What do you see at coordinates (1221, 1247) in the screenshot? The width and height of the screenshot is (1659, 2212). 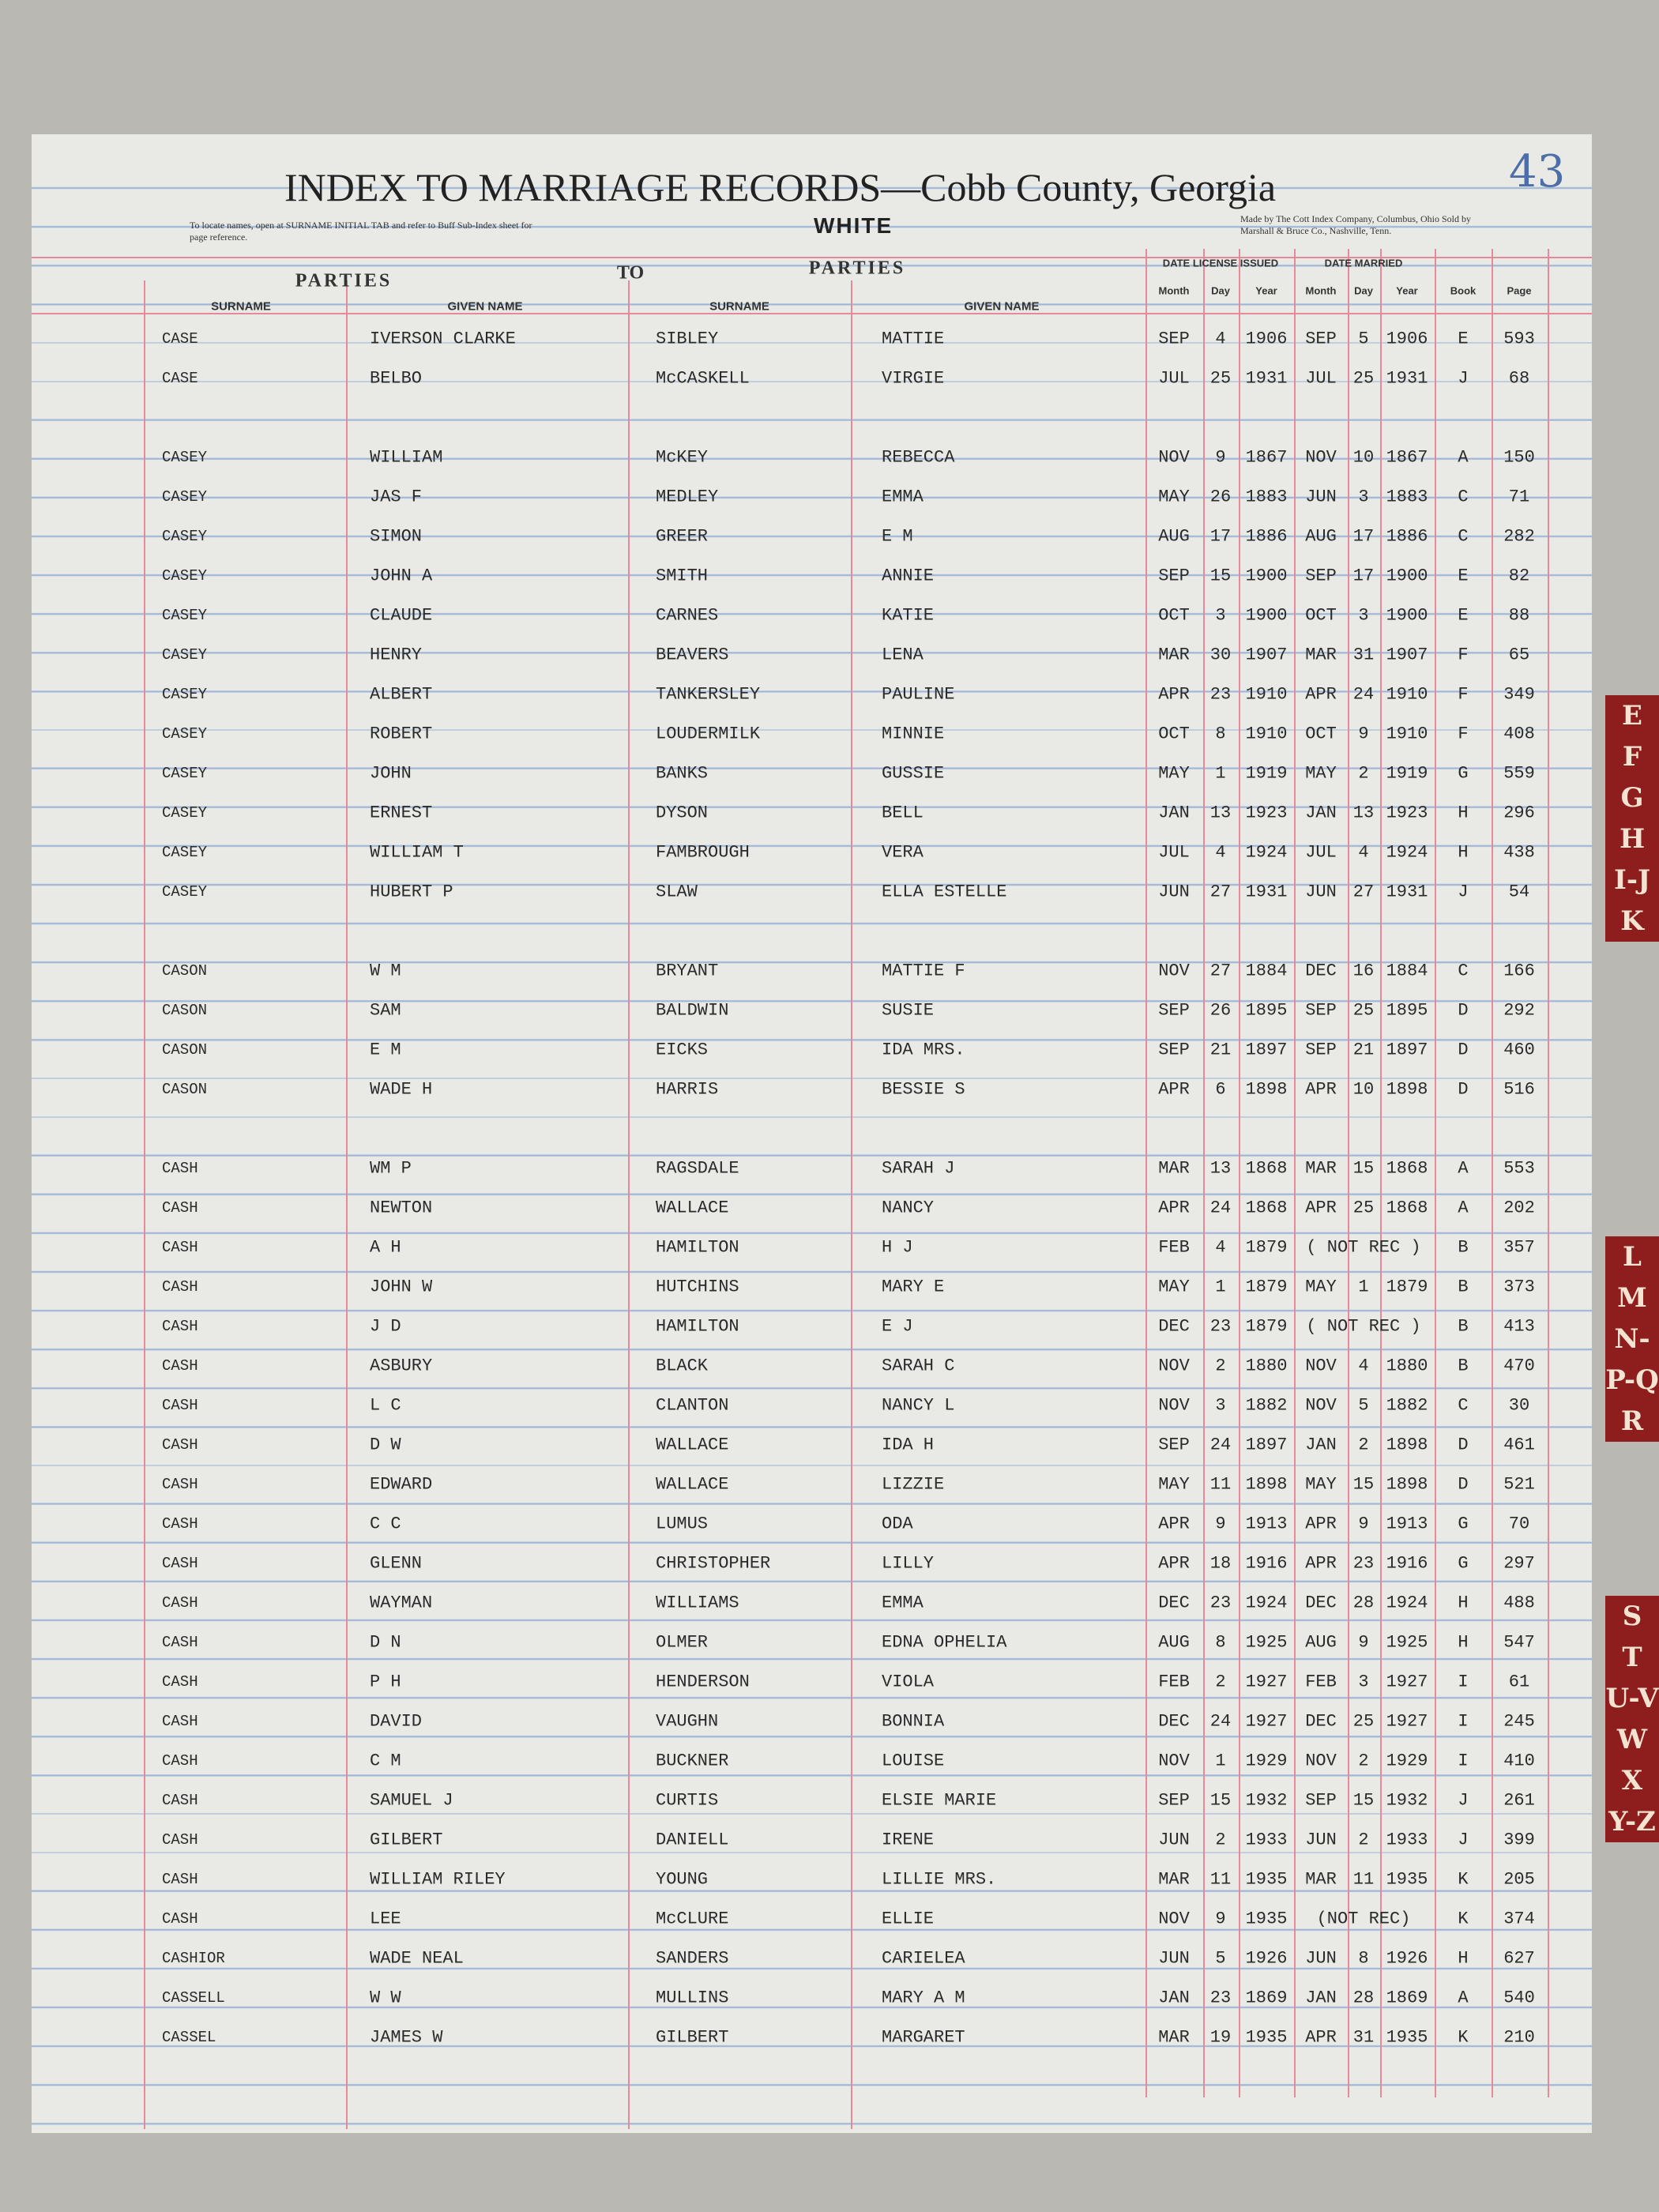 I see `table-cell: 4` at bounding box center [1221, 1247].